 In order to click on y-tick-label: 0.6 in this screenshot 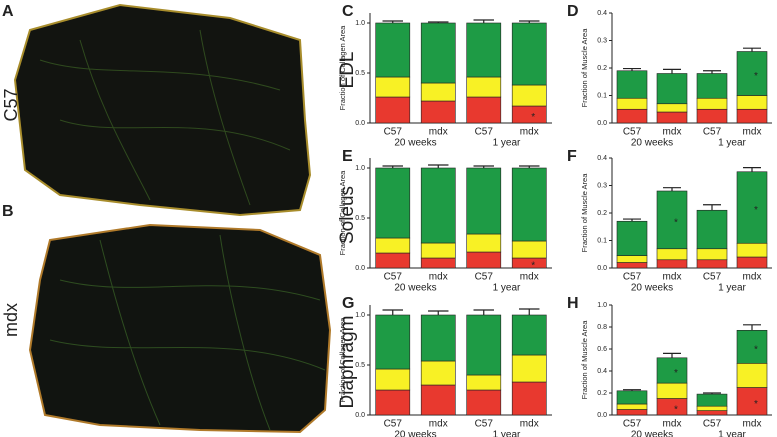, I will do `click(602, 349)`.